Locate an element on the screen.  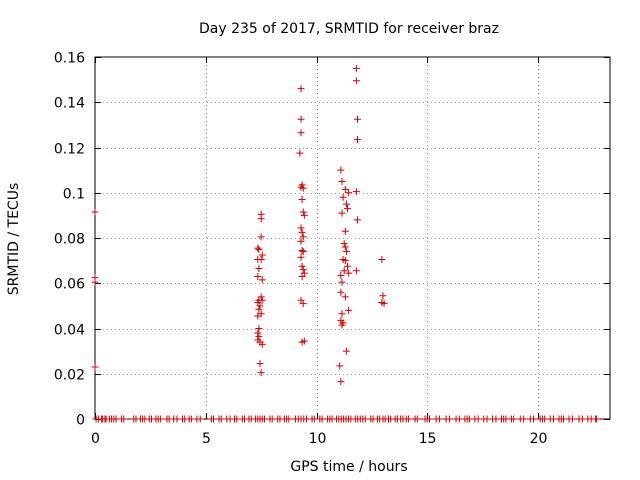
x-axis-title: GPS time / hours is located at coordinates (348, 467).